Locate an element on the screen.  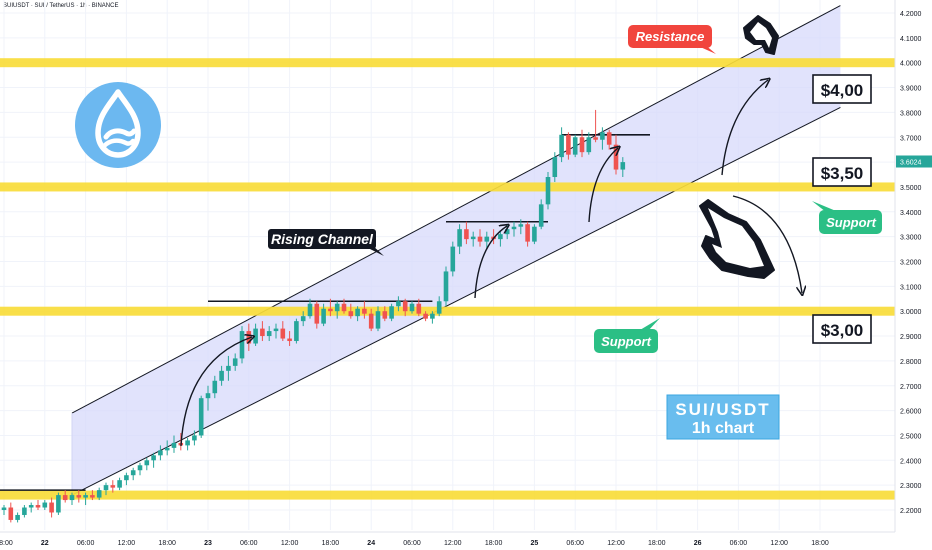
price-box-text: $3,50 is located at coordinates (842, 173).